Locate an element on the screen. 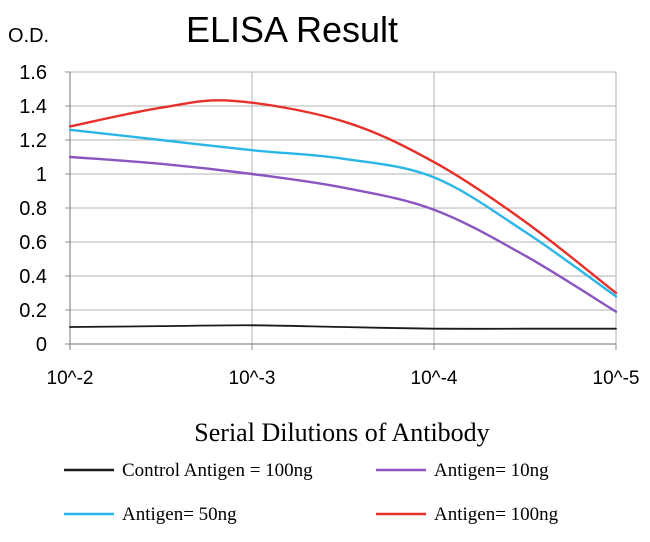 The width and height of the screenshot is (650, 542). x-tick-label: 10^-5 is located at coordinates (616, 378).